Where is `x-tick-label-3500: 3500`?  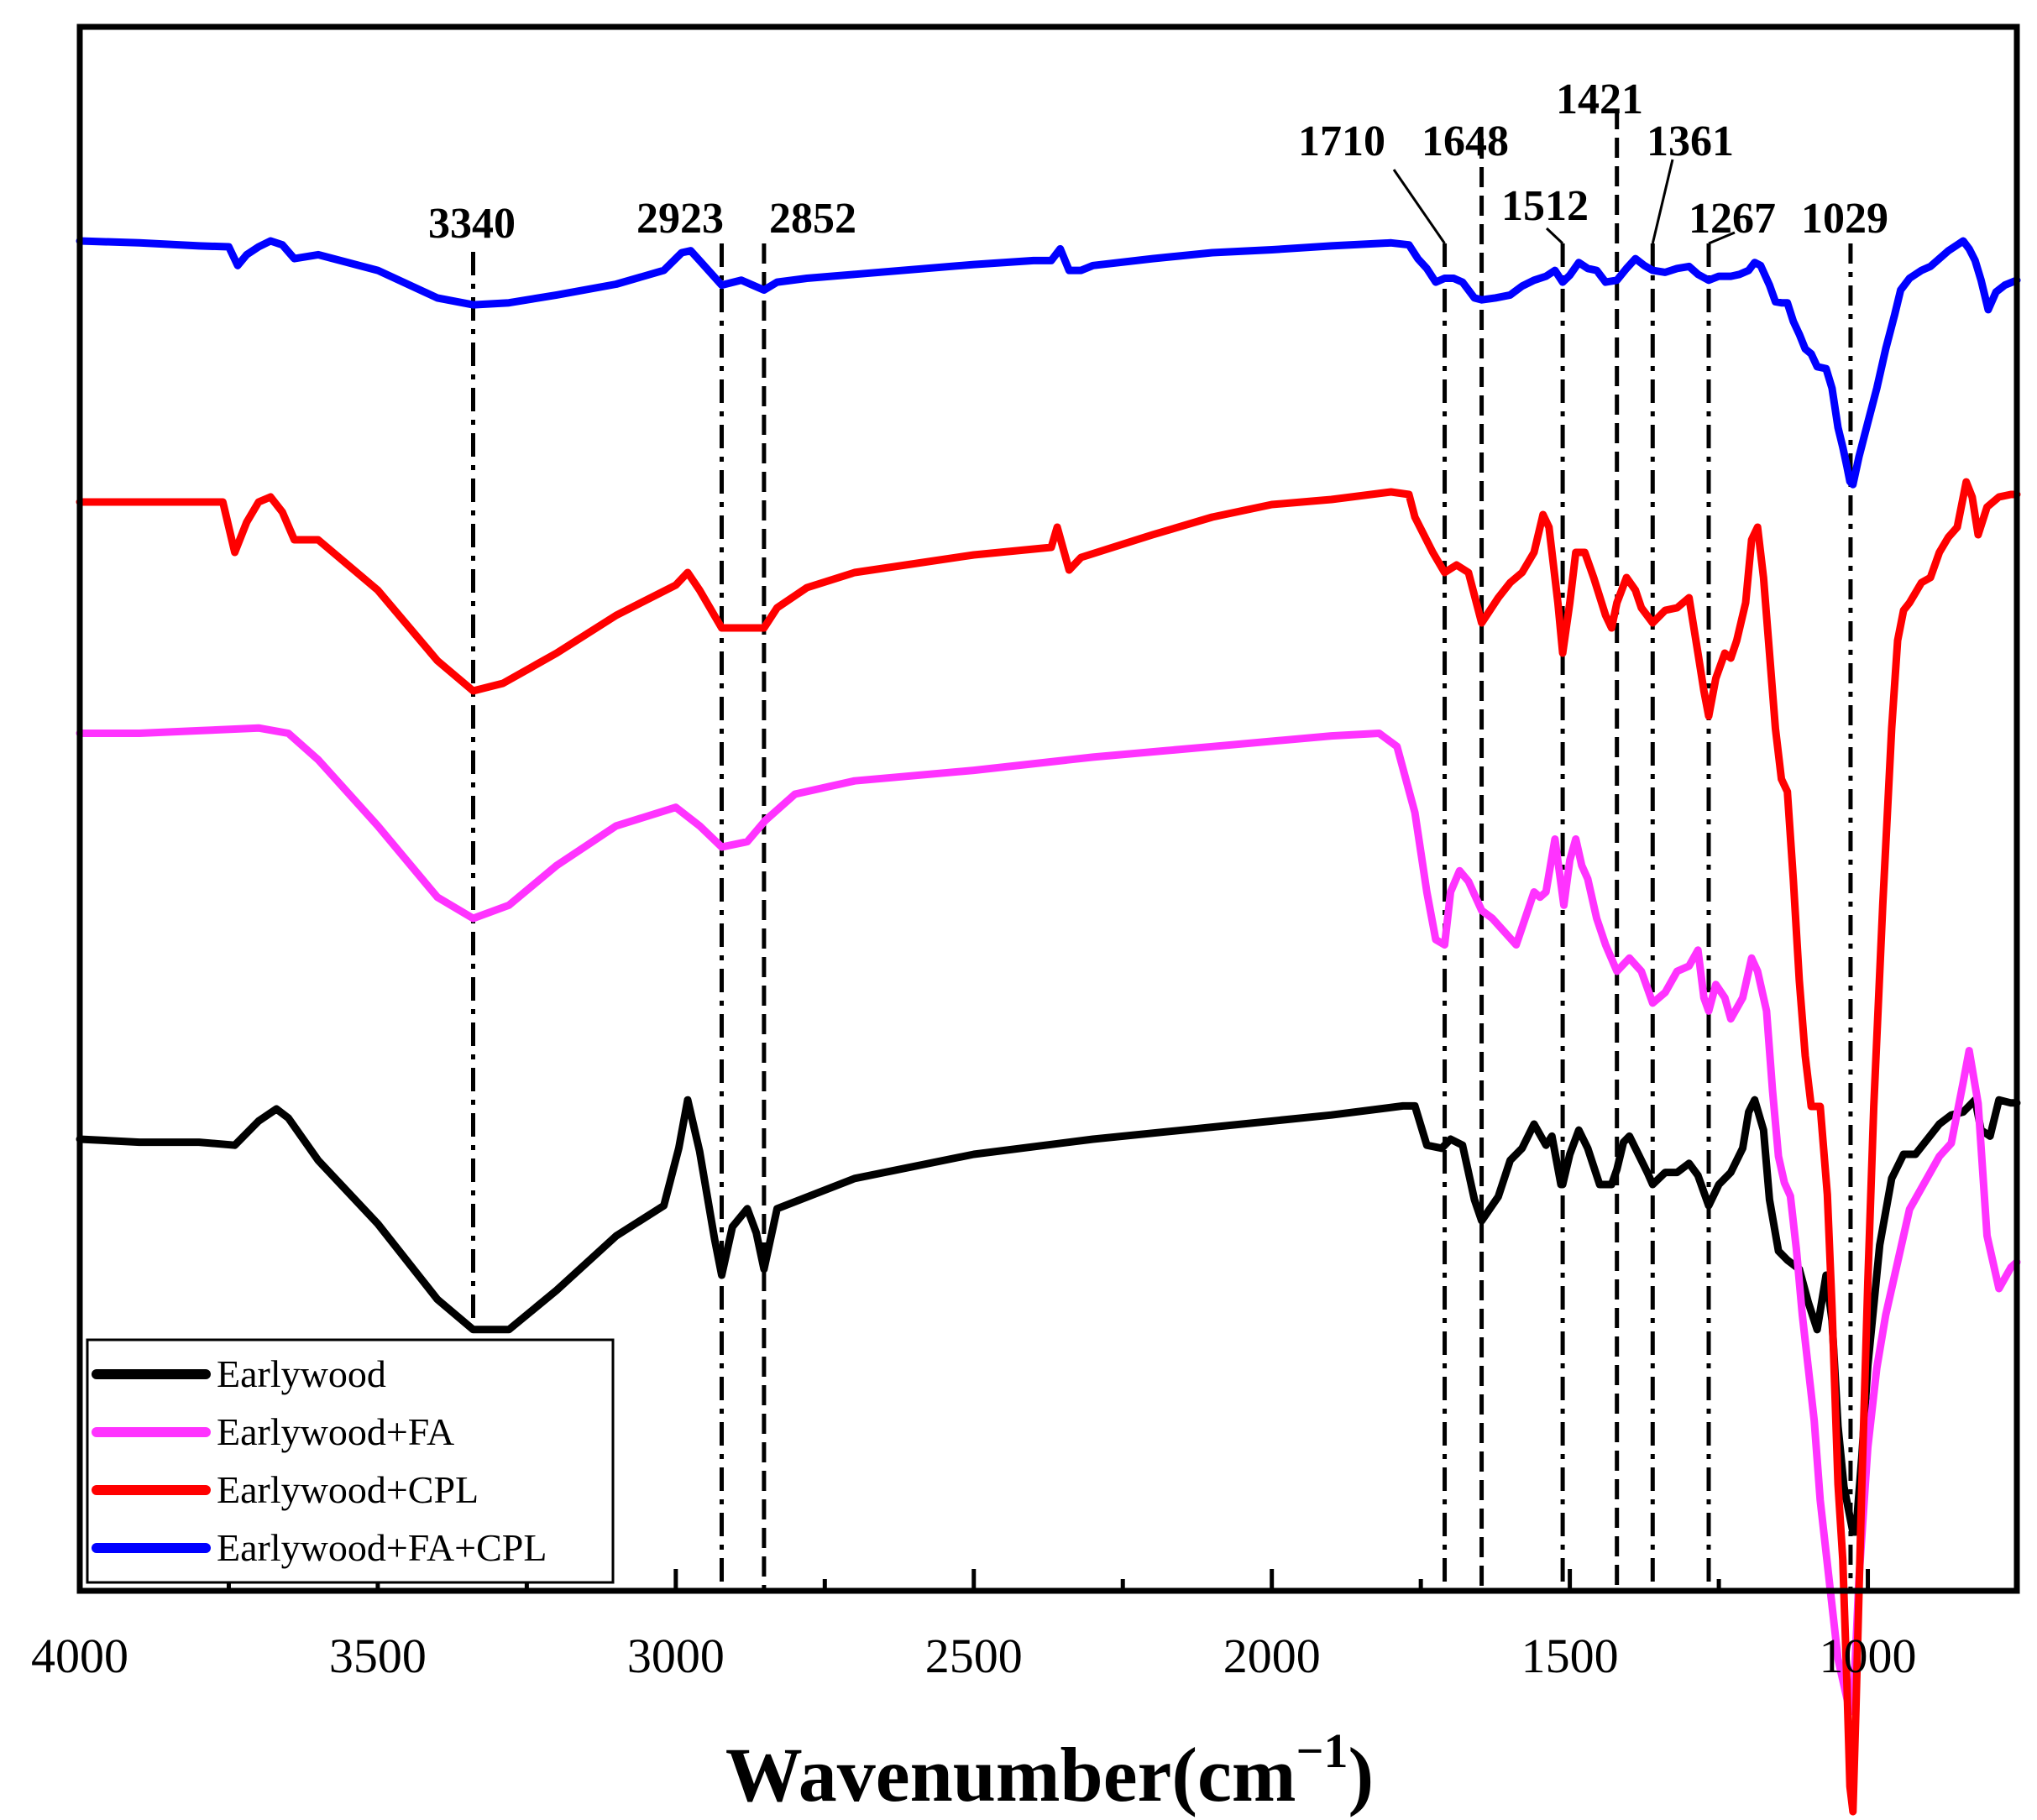
x-tick-label-3500: 3500 is located at coordinates (378, 1656).